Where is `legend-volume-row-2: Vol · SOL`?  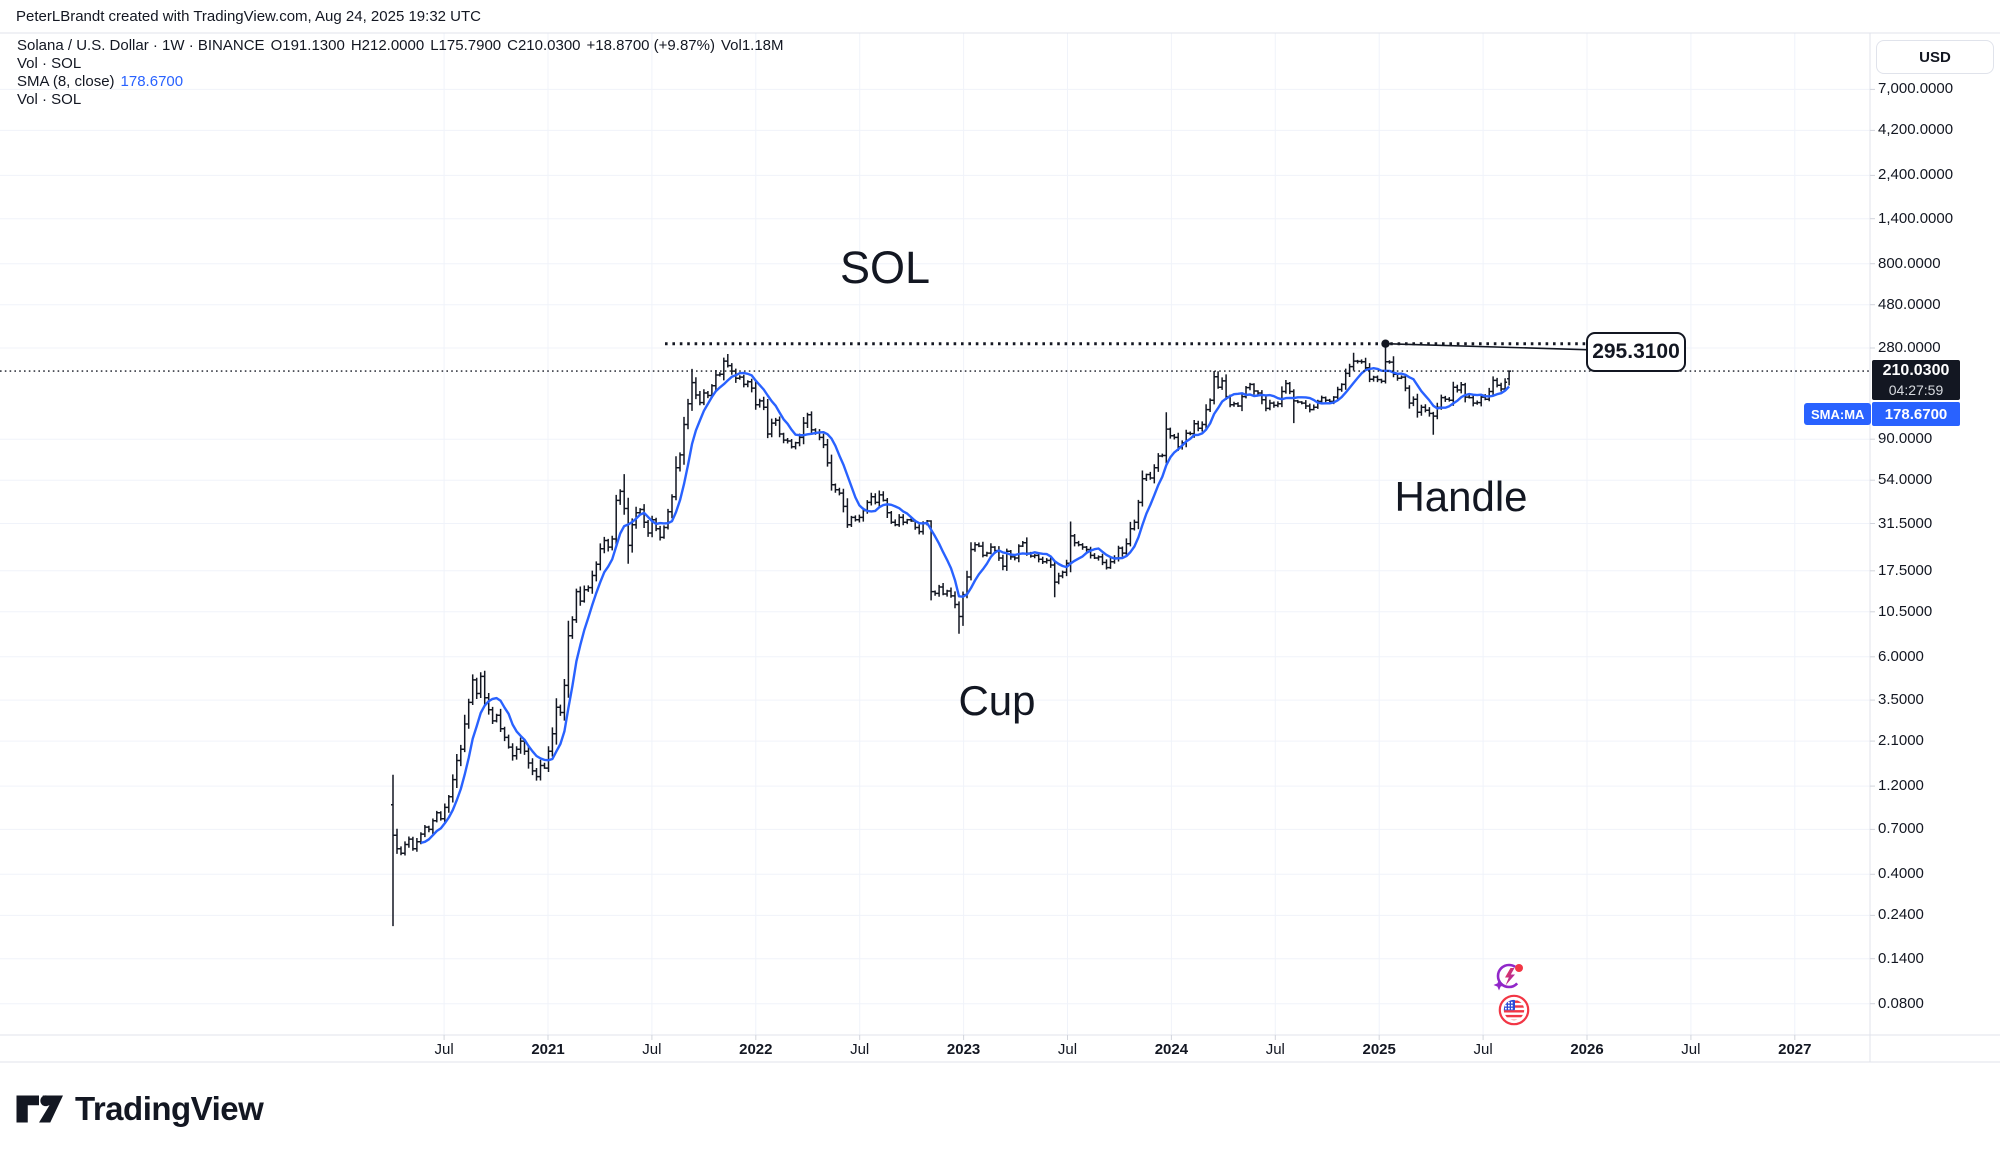
legend-volume-row-2: Vol · SOL is located at coordinates (49, 99).